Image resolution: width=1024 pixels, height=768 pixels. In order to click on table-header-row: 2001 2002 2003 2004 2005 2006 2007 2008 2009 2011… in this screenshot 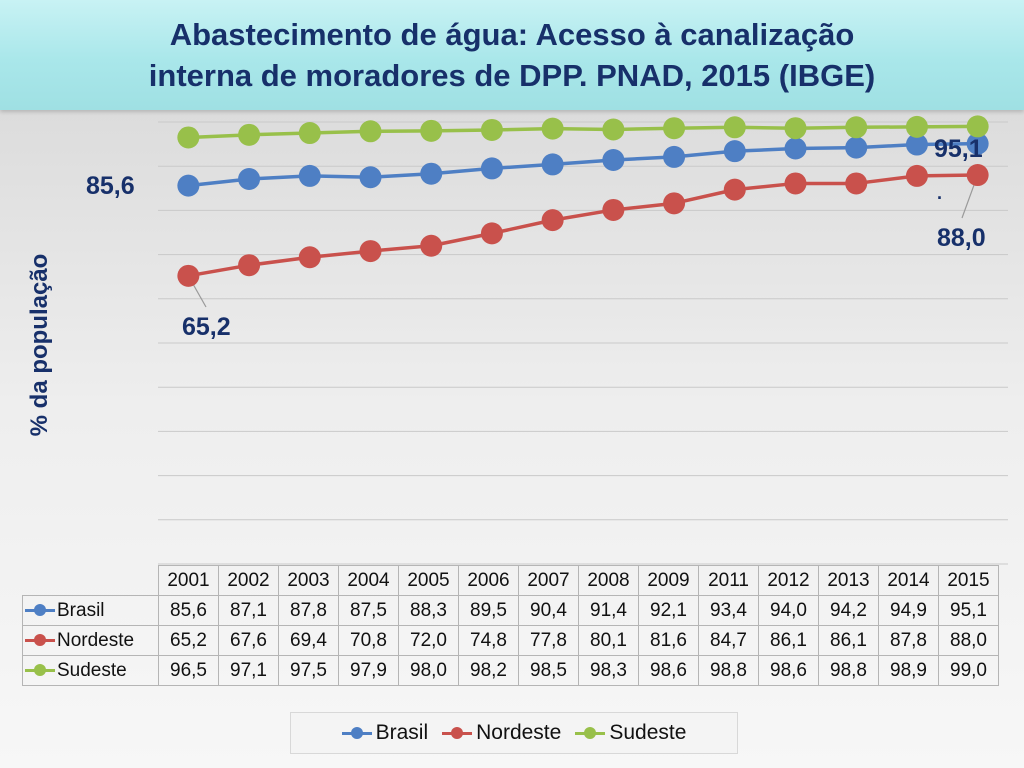, I will do `click(510, 580)`.